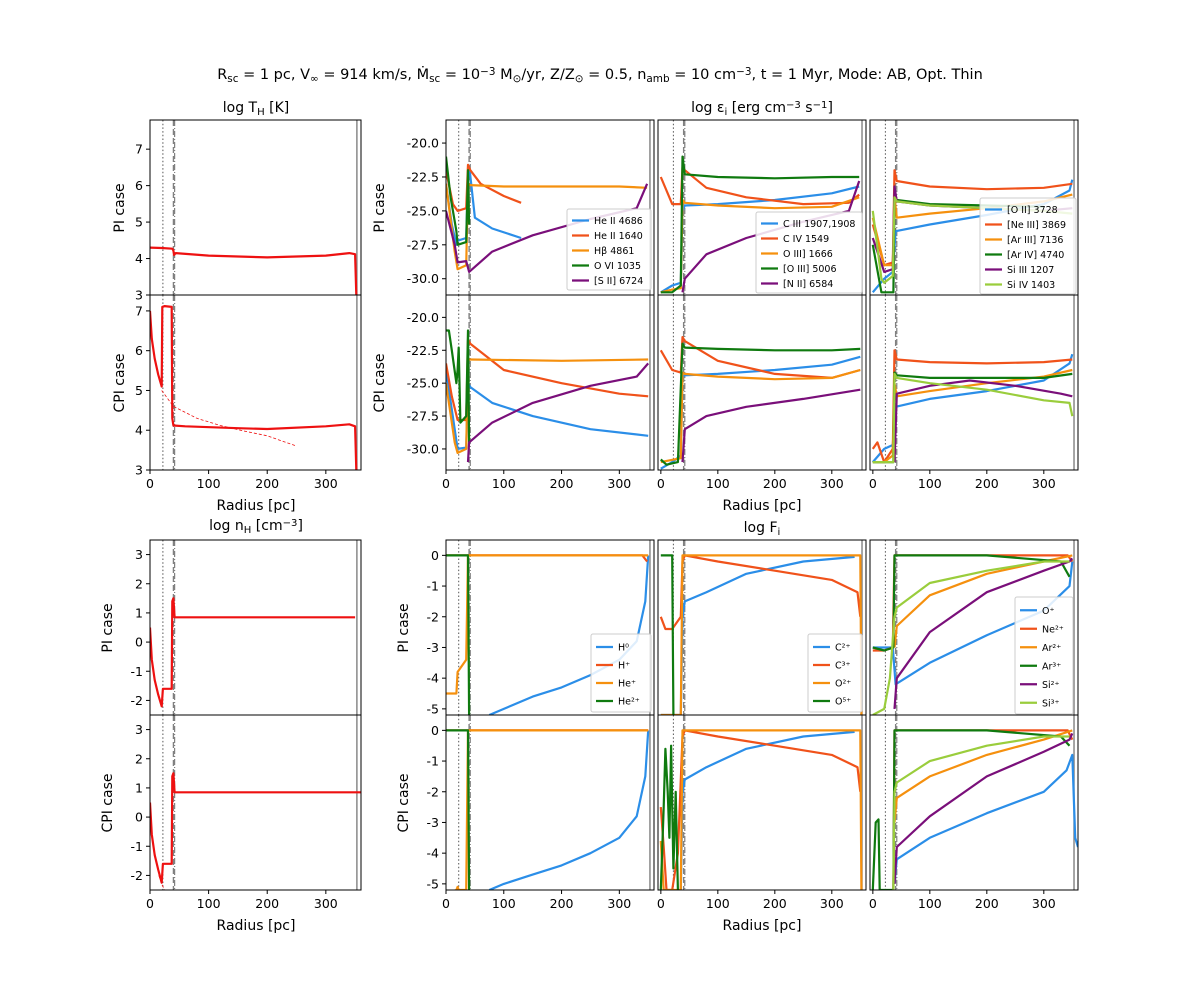 The width and height of the screenshot is (1200, 1000). I want to click on panel-F-PI-1: -5 -4 -3 -2 -1 0 H⁰ H⁺ He⁺ He²⁺, so click(541, 627).